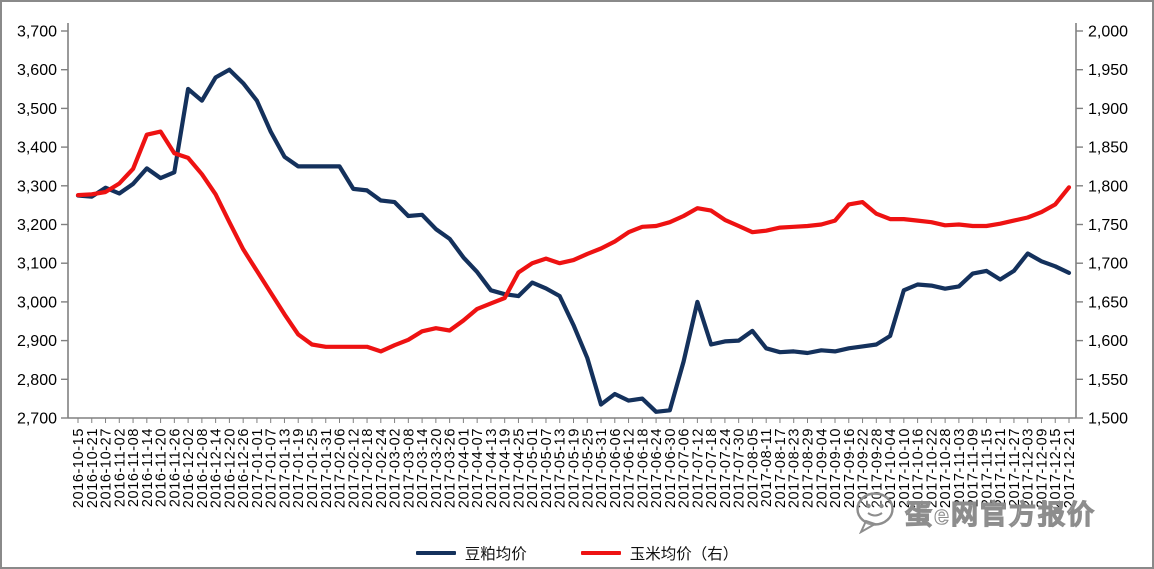 The width and height of the screenshot is (1154, 569). Describe the element at coordinates (575, 468) in the screenshot. I see `x-axis-label: 2017-05-19` at that location.